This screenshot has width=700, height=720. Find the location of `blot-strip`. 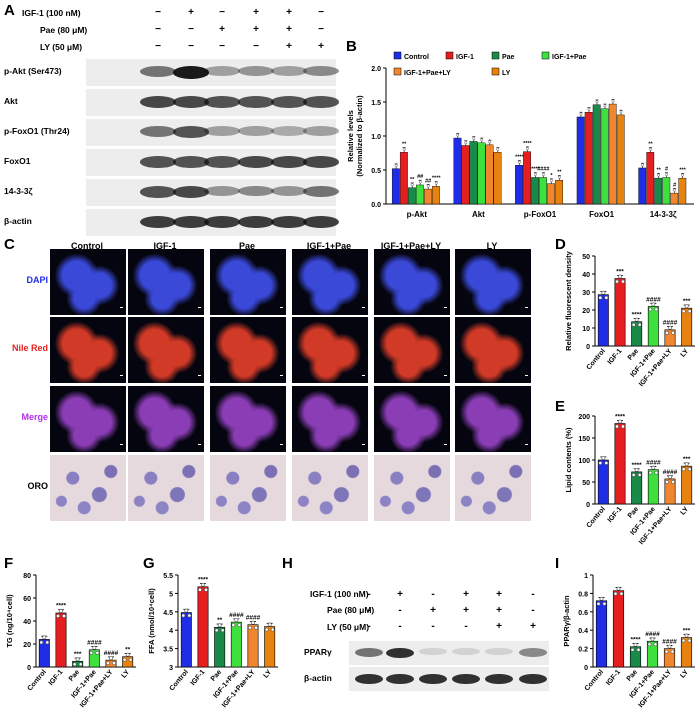

blot-strip is located at coordinates (211, 72).